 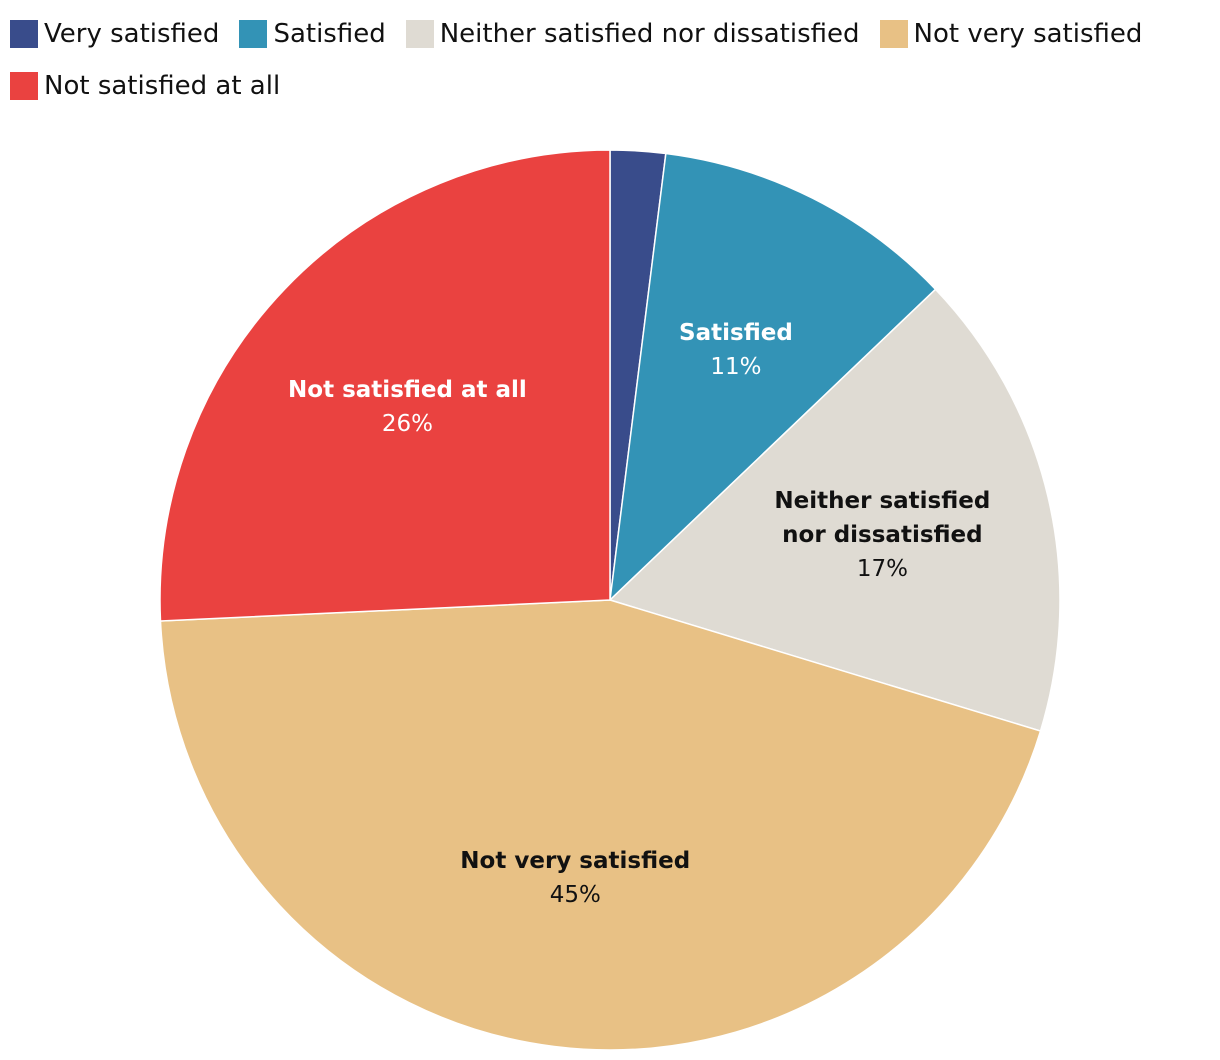 What do you see at coordinates (132, 34) in the screenshot?
I see `legend-label: Very satisfied` at bounding box center [132, 34].